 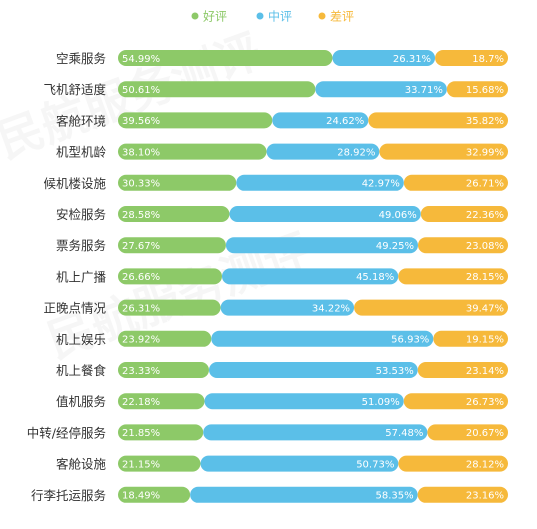 I want to click on data-label: 26.71%, so click(x=485, y=184).